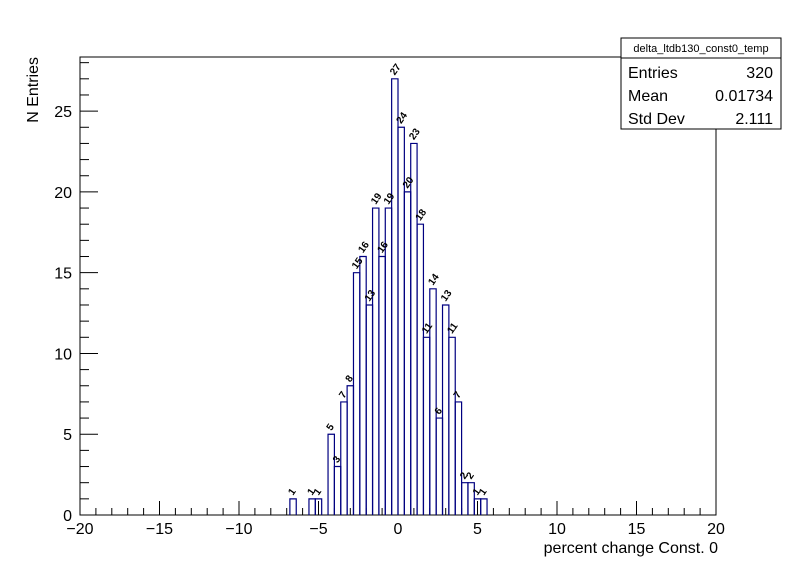  Describe the element at coordinates (754, 119) in the screenshot. I see `stats-stddev-value: 2.111` at that location.